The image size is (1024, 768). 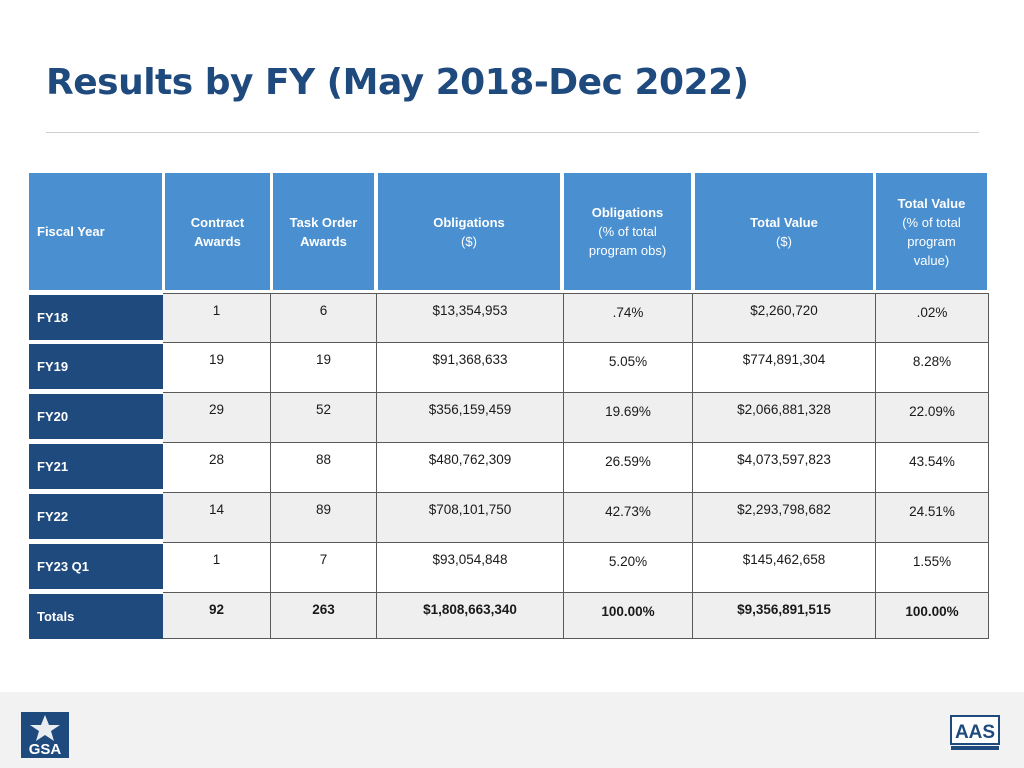 What do you see at coordinates (628, 361) in the screenshot?
I see `cell-value: 5.05%` at bounding box center [628, 361].